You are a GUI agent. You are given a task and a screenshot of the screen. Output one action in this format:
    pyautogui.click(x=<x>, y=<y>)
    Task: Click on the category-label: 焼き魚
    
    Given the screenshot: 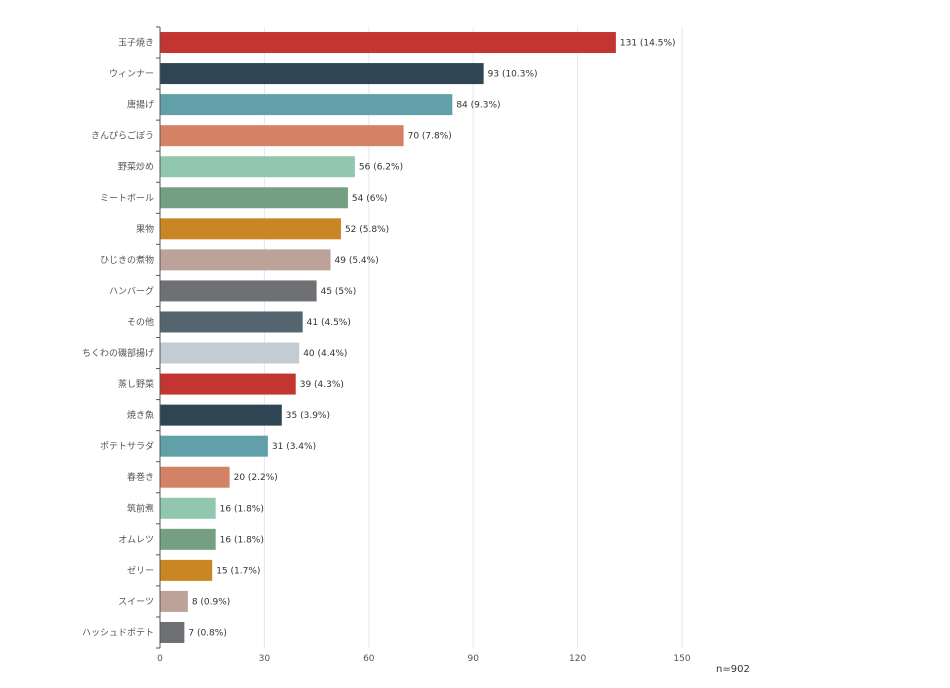 What is the action you would take?
    pyautogui.click(x=140, y=415)
    